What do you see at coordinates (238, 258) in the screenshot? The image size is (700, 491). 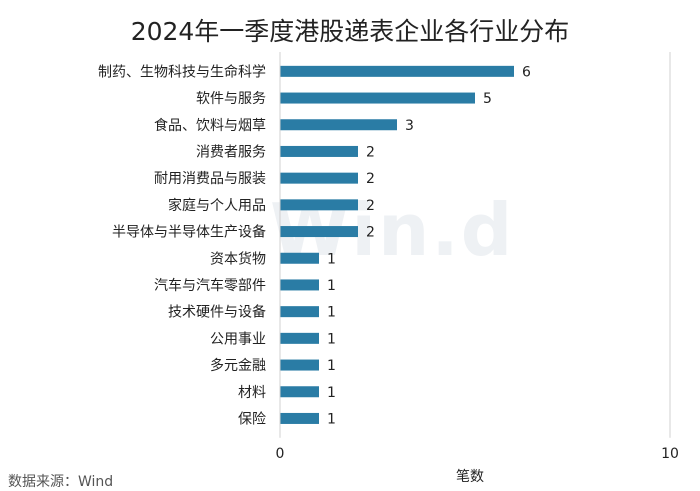 I see `category-label: 资本货物` at bounding box center [238, 258].